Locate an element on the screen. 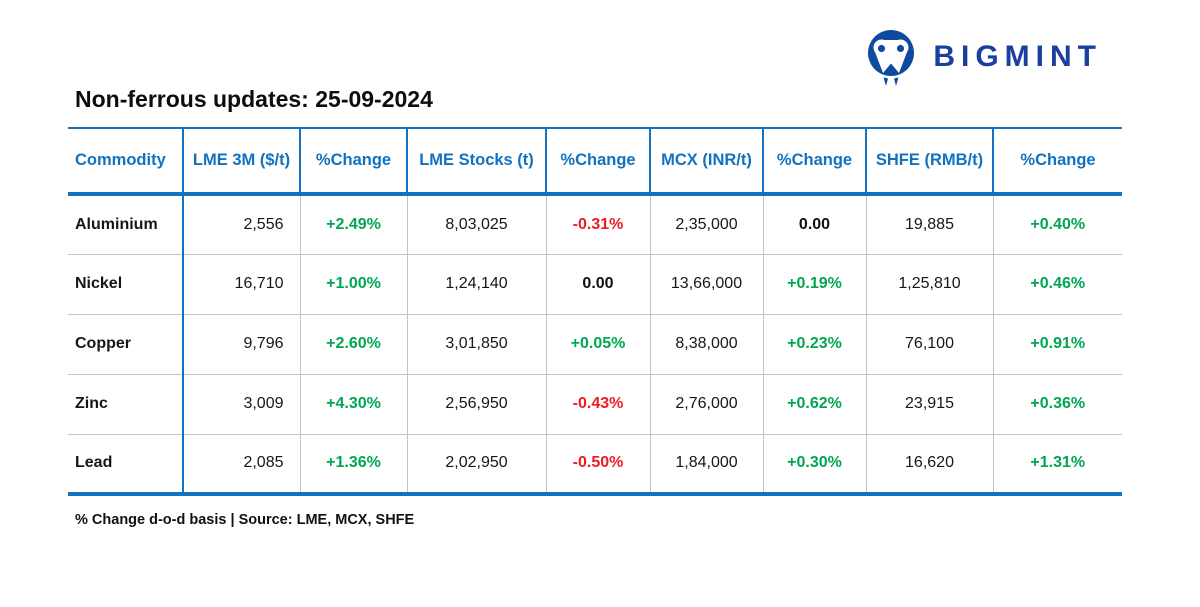 Image resolution: width=1200 pixels, height=607 pixels. shfe-cell: 19,885 is located at coordinates (929, 224).